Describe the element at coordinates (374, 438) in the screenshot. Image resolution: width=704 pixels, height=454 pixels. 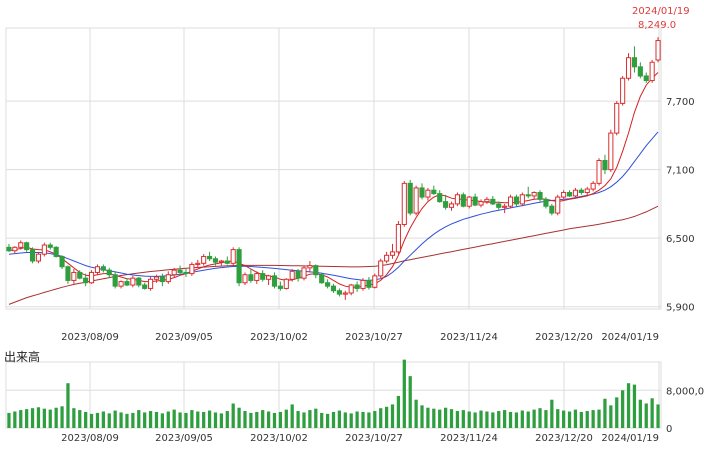
I see `volume-x-tick-label: 2023/10/27` at that location.